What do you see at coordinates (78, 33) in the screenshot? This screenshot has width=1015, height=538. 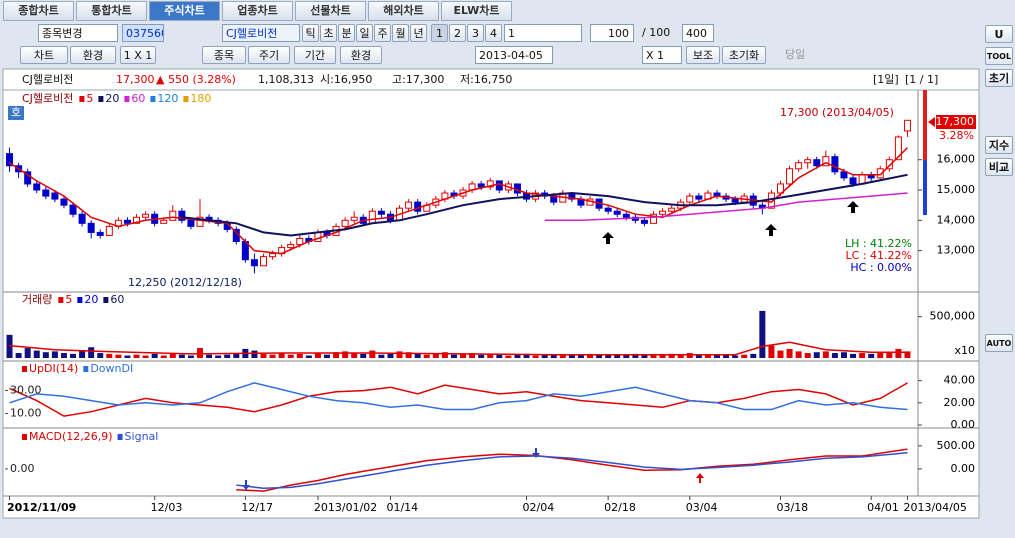 I see `item-change-select: 종목변경` at bounding box center [78, 33].